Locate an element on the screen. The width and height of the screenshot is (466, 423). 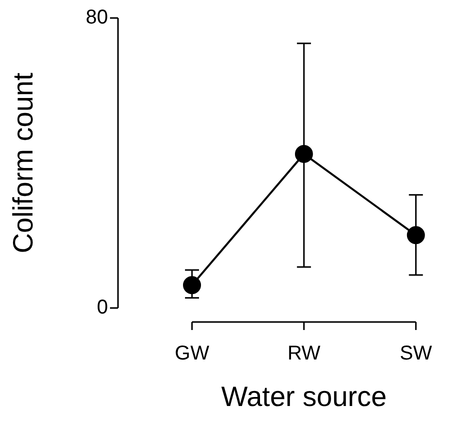
x-tick-label: RW is located at coordinates (304, 353).